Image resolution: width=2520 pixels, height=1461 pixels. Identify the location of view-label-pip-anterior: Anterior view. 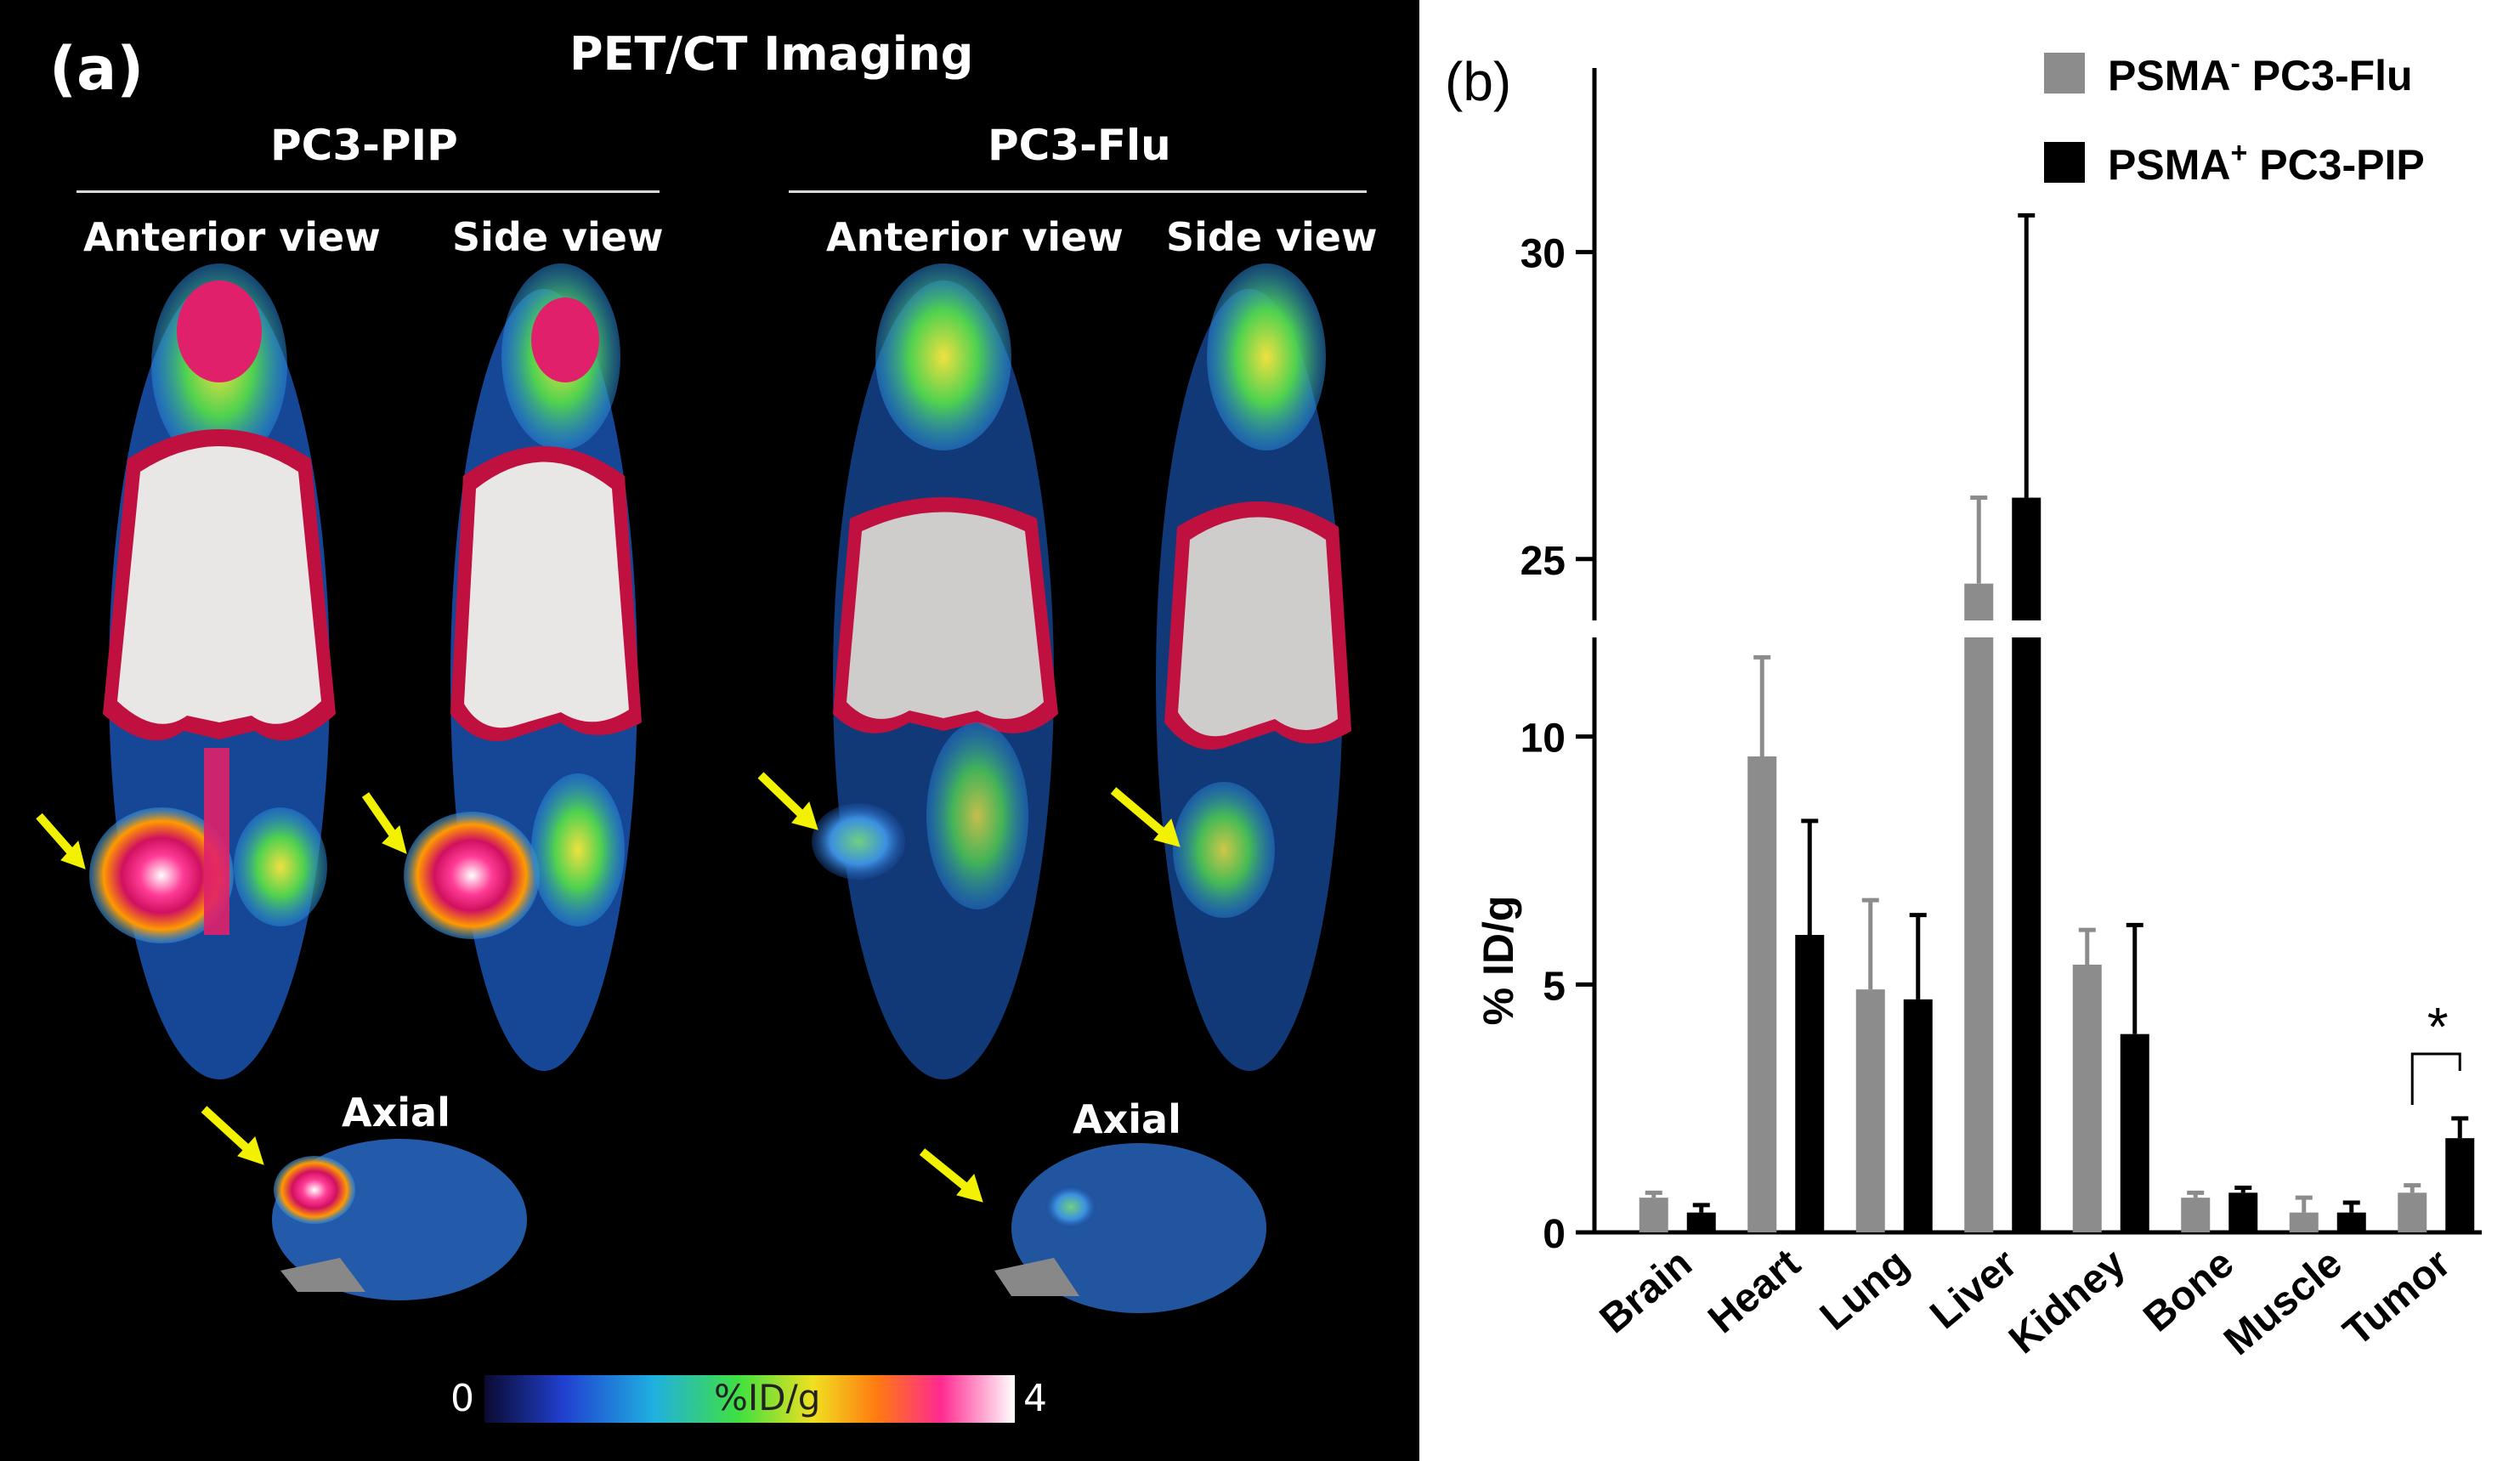
(232, 237).